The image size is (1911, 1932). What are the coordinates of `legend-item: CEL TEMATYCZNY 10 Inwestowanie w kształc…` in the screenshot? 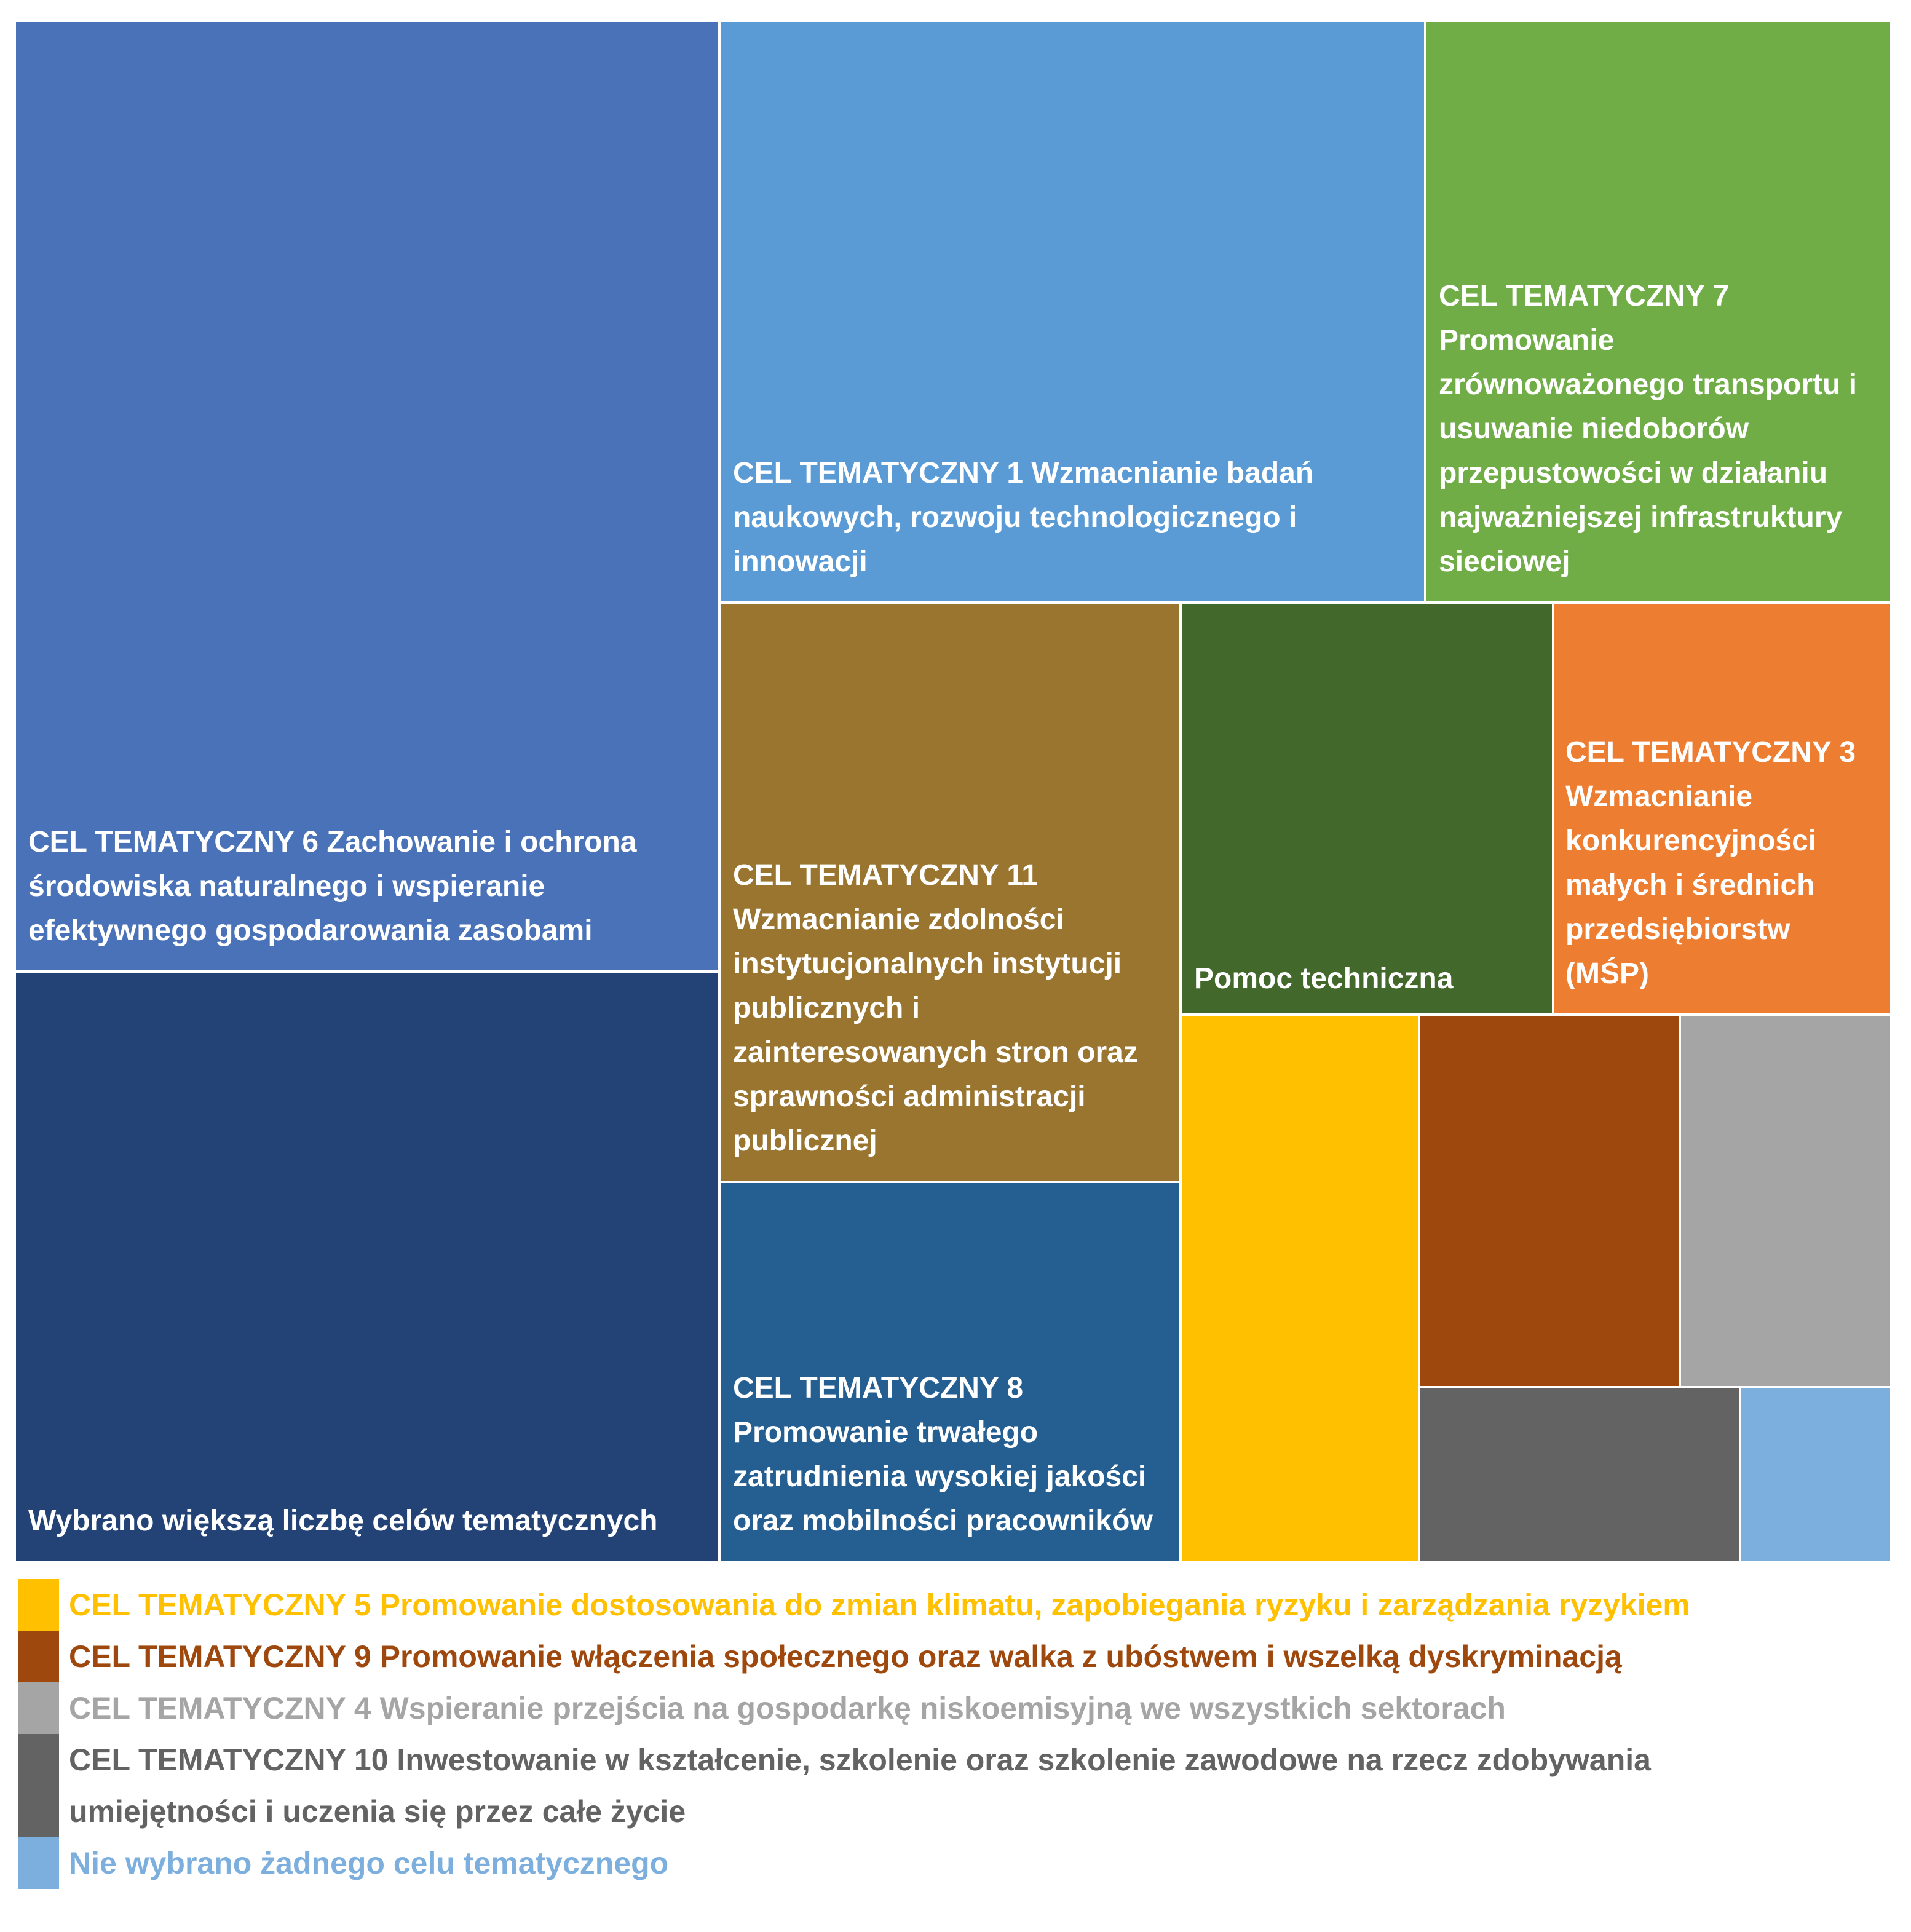 It's located at (959, 1785).